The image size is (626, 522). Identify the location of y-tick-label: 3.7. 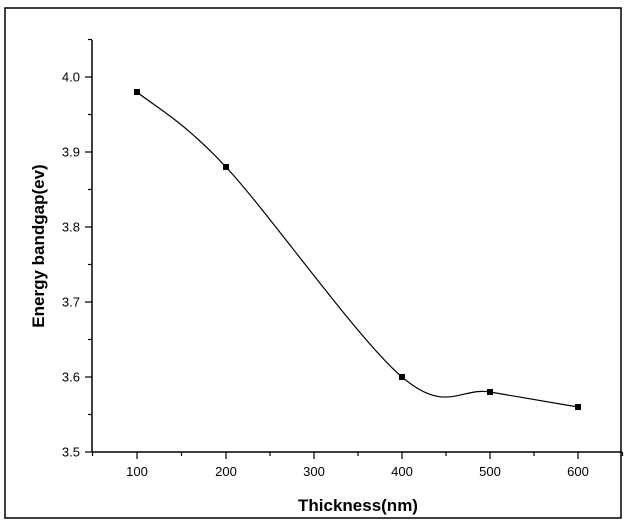
(71, 302).